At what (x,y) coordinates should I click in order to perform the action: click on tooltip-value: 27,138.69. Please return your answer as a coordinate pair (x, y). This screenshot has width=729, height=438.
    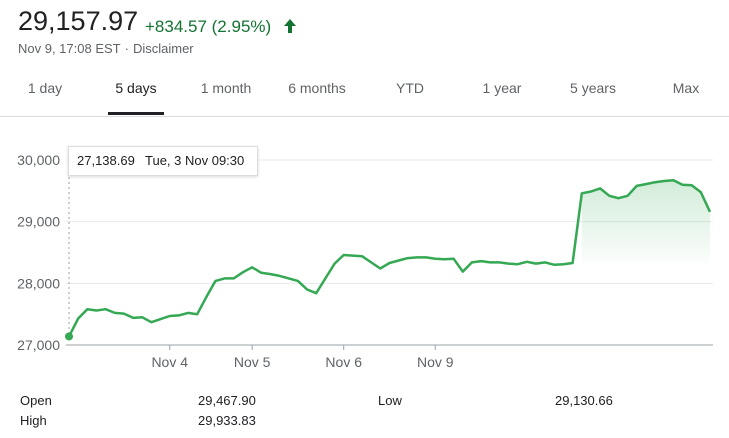
    Looking at the image, I should click on (106, 160).